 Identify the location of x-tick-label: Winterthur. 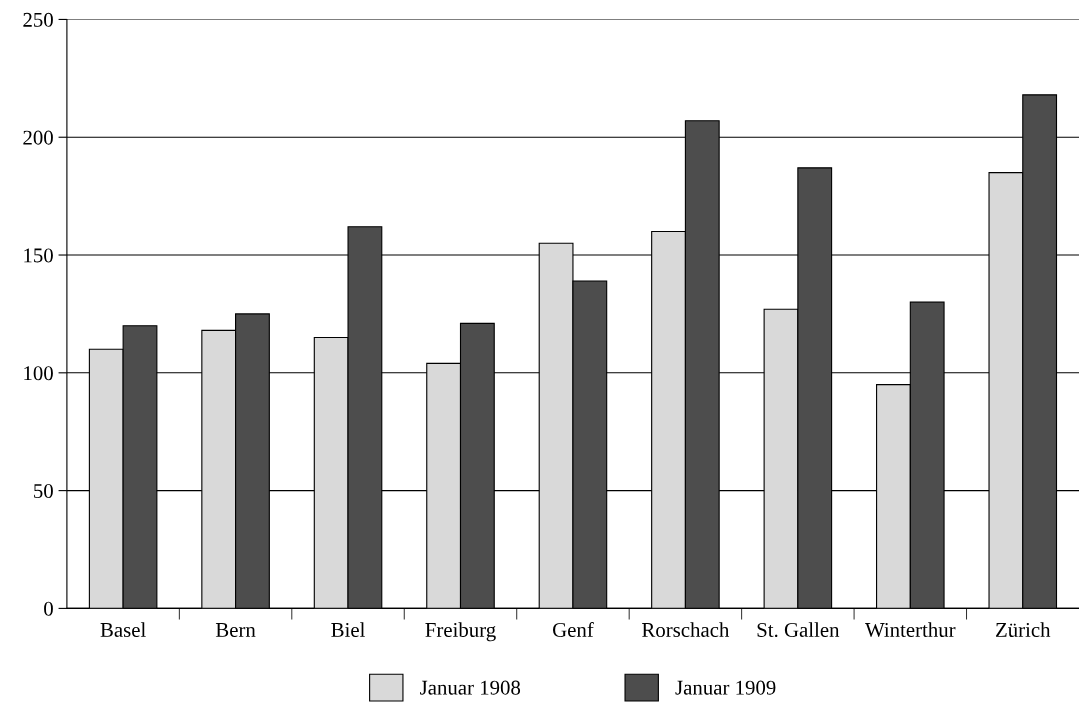
(910, 630).